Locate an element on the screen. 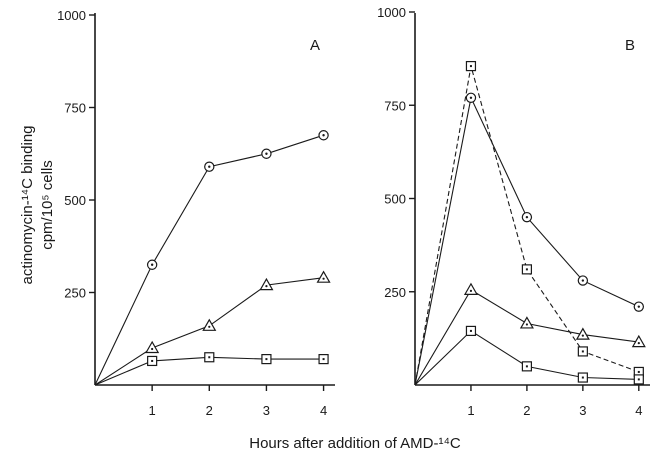  panel-b-y-tick-label: 750 is located at coordinates (395, 105).